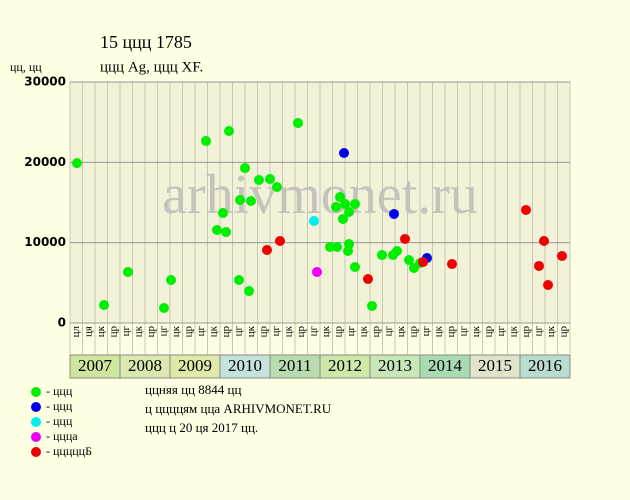 Image resolution: width=630 pixels, height=500 pixels. What do you see at coordinates (76, 332) in the screenshot?
I see `x-tick-label: цл` at bounding box center [76, 332].